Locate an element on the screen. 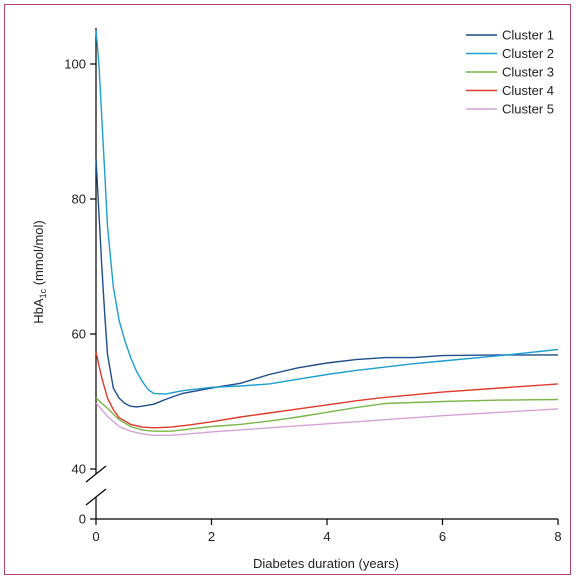 The width and height of the screenshot is (577, 581). y-axis-title-subscript: 1c is located at coordinates (43, 293).